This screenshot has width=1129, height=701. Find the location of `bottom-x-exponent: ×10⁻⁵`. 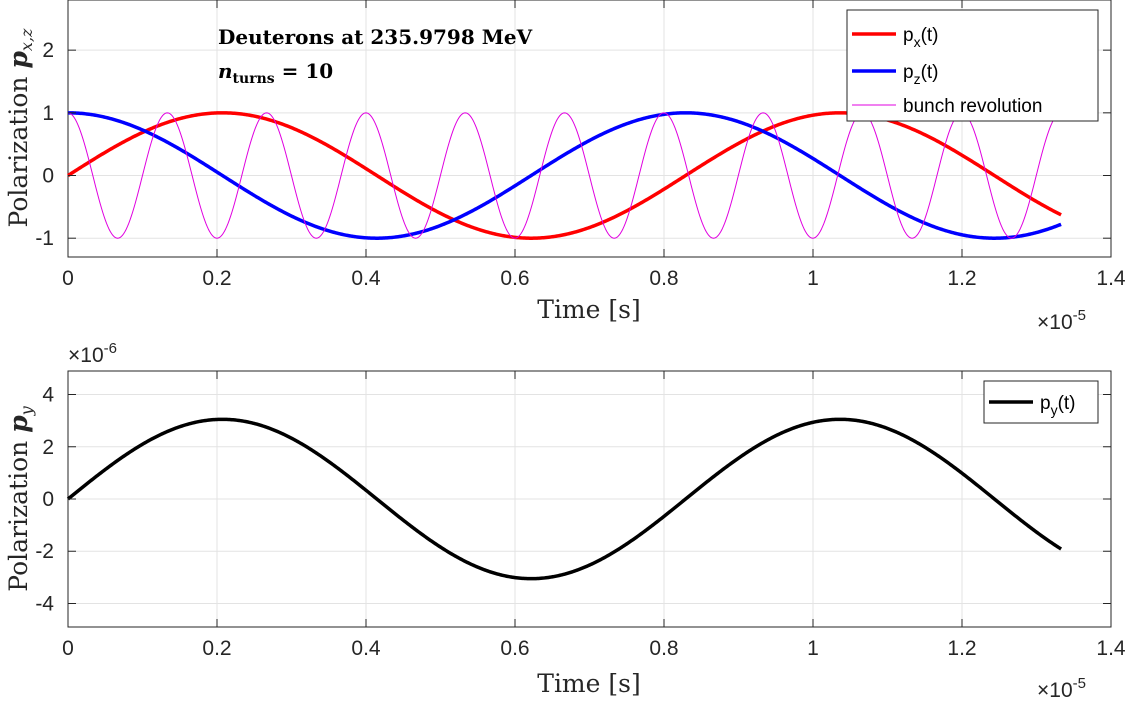

bottom-x-exponent: ×10⁻⁵ is located at coordinates (1061, 688).